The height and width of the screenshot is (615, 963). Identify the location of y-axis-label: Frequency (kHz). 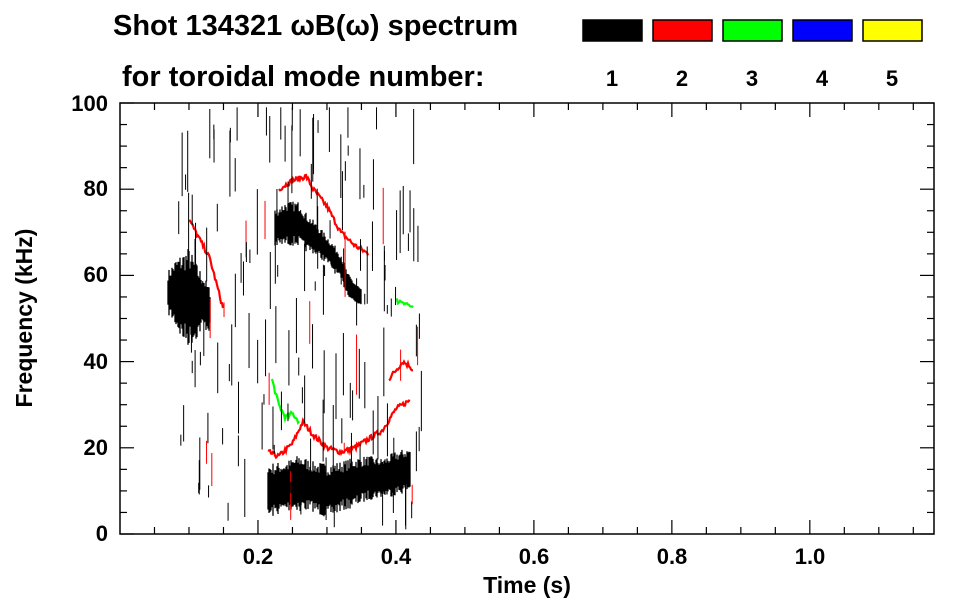
(24, 318).